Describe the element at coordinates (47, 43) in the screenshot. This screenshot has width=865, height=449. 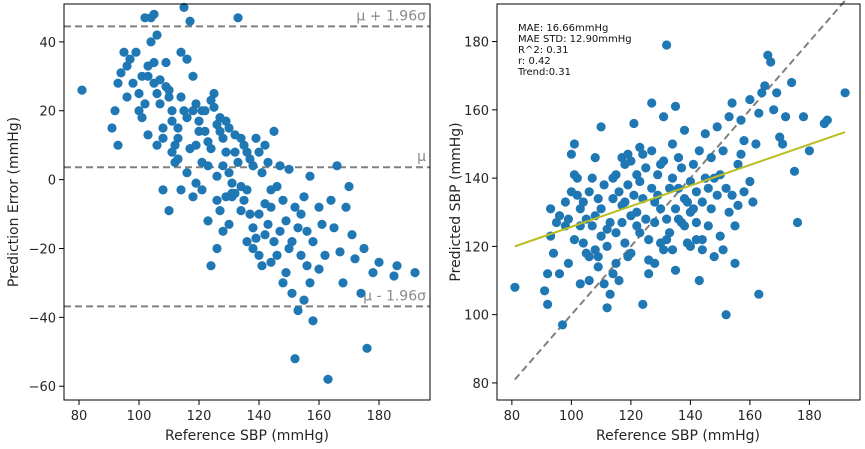
I see `y-tick-label: 40` at that location.